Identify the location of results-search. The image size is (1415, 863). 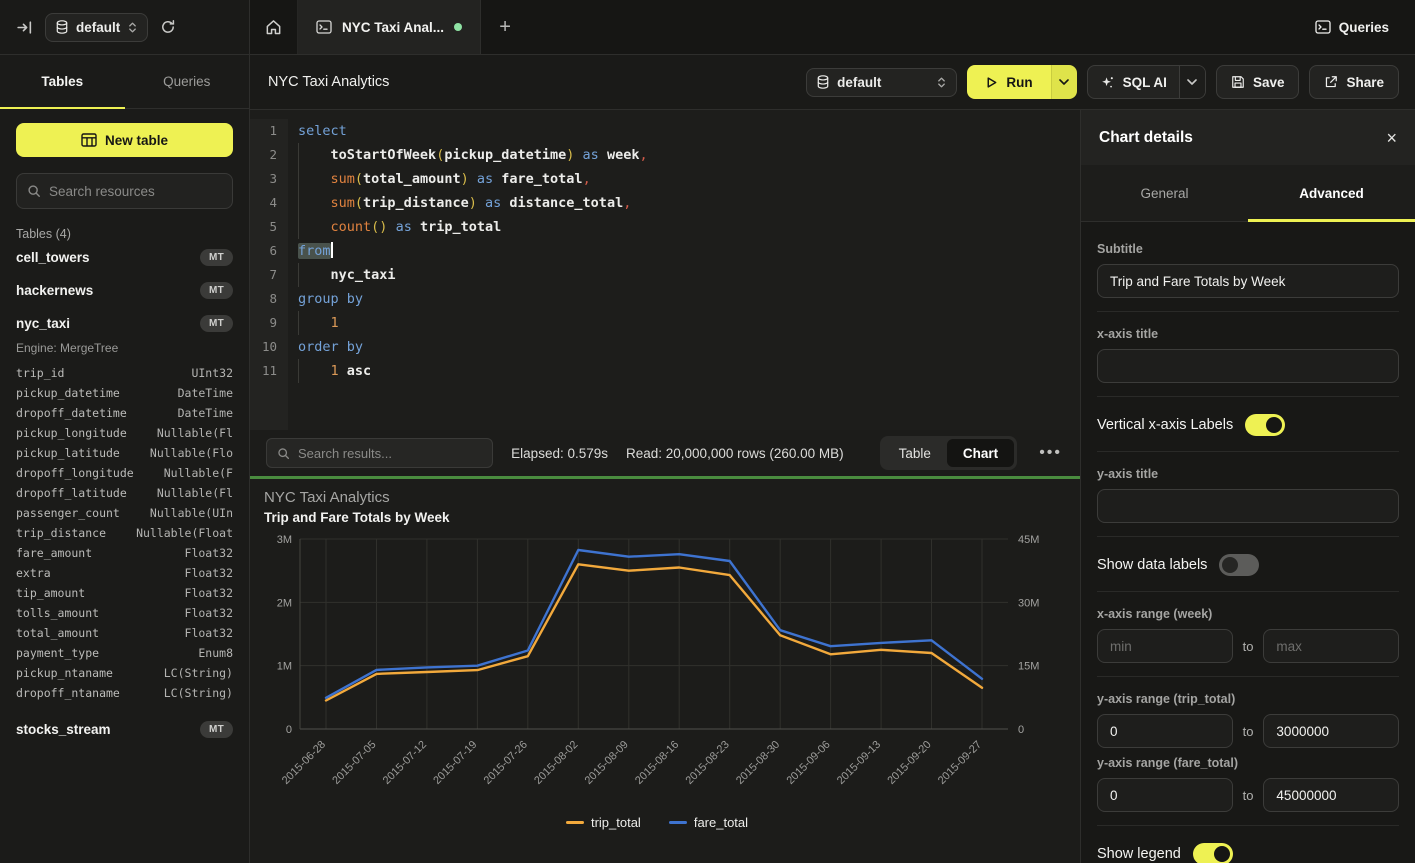
(380, 453).